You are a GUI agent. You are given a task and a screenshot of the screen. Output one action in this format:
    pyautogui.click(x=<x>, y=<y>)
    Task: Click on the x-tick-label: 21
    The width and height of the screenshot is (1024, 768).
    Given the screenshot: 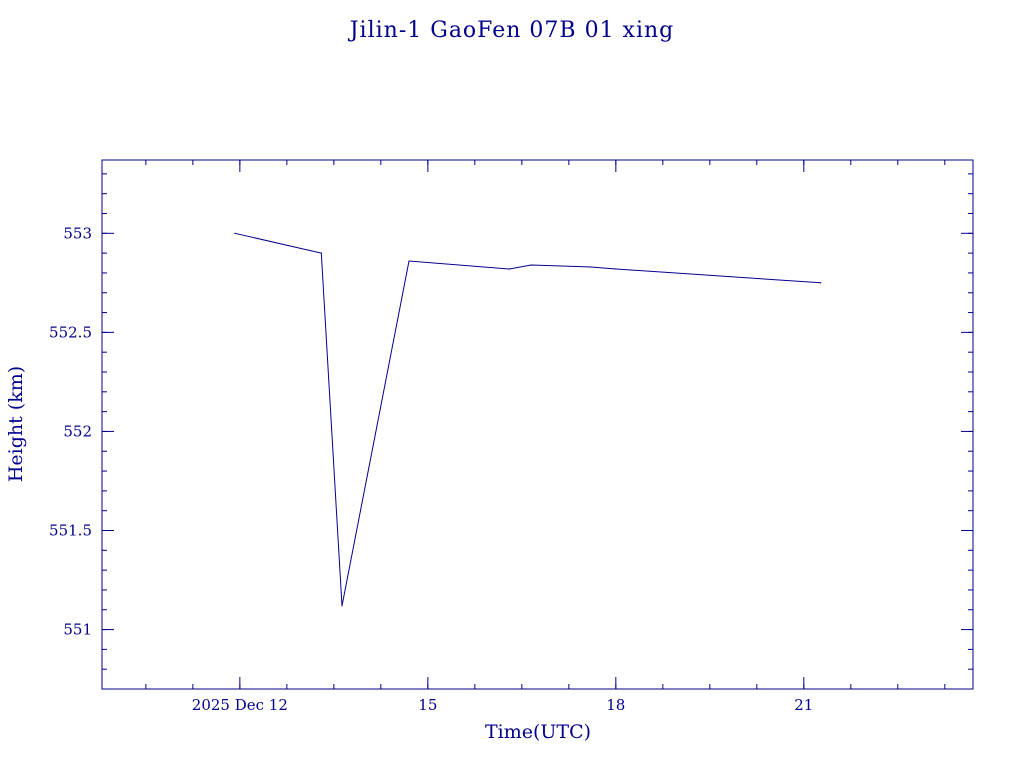 What is the action you would take?
    pyautogui.click(x=803, y=705)
    